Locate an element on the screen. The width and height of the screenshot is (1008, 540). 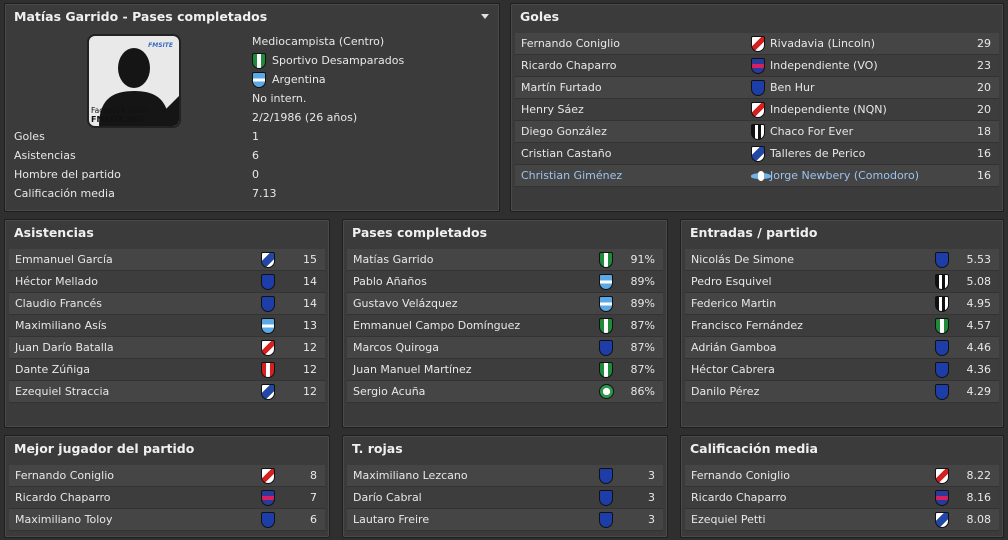
player-name: Juan Manuel Martínez is located at coordinates (412, 369).